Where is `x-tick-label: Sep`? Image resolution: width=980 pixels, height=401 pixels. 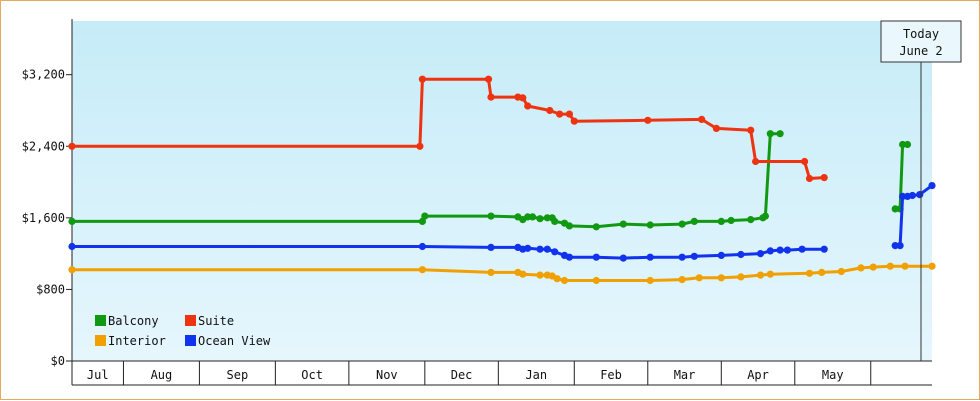 x-tick-label: Sep is located at coordinates (238, 375).